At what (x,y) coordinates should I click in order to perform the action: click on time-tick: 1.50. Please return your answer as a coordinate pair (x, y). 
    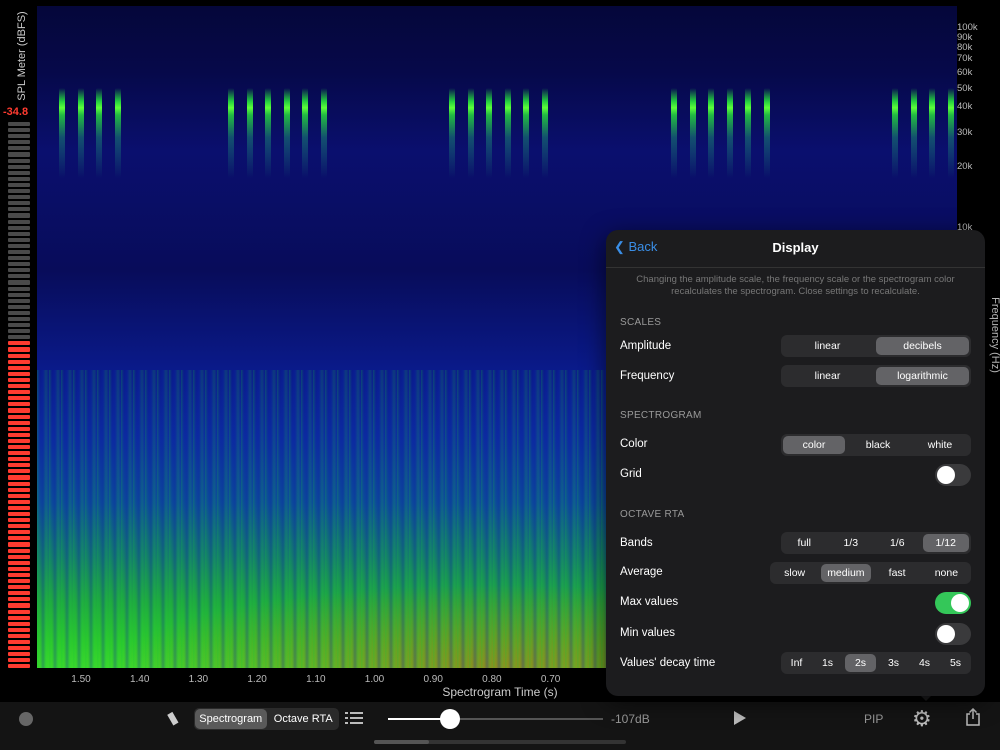
    Looking at the image, I should click on (81, 679).